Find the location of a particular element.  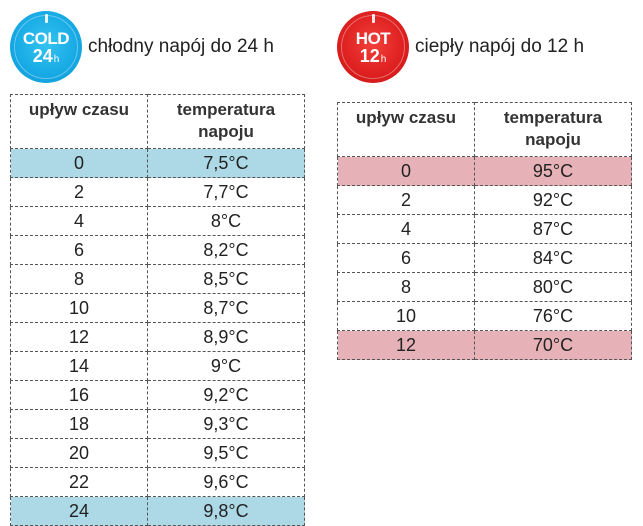

table-row: 0 7,5°C is located at coordinates (157, 163).